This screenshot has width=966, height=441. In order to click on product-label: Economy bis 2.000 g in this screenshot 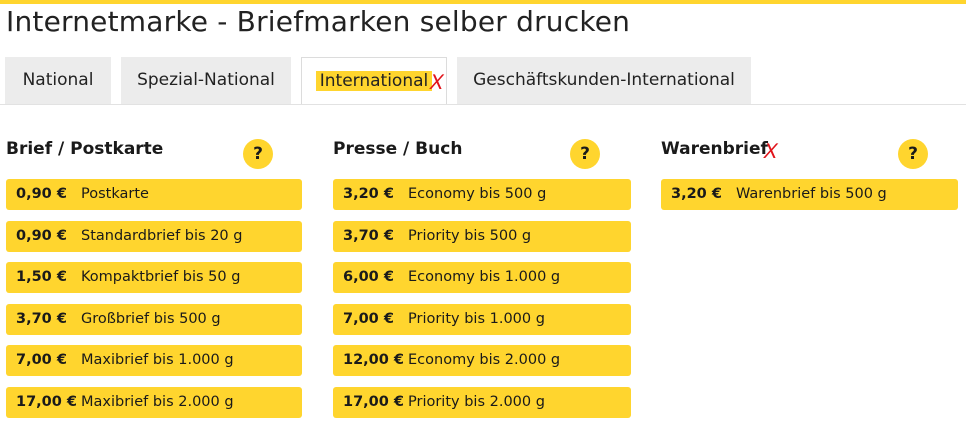, I will do `click(484, 360)`.